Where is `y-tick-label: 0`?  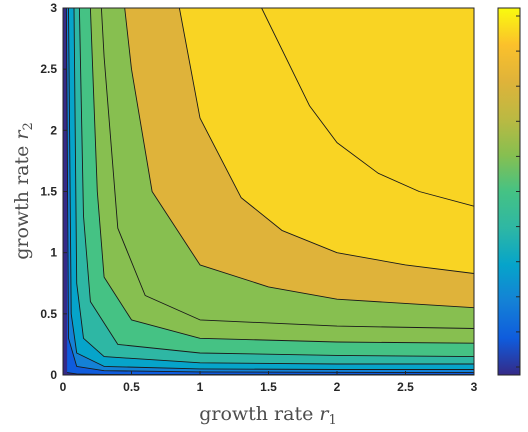 y-tick-label: 0 is located at coordinates (53, 375).